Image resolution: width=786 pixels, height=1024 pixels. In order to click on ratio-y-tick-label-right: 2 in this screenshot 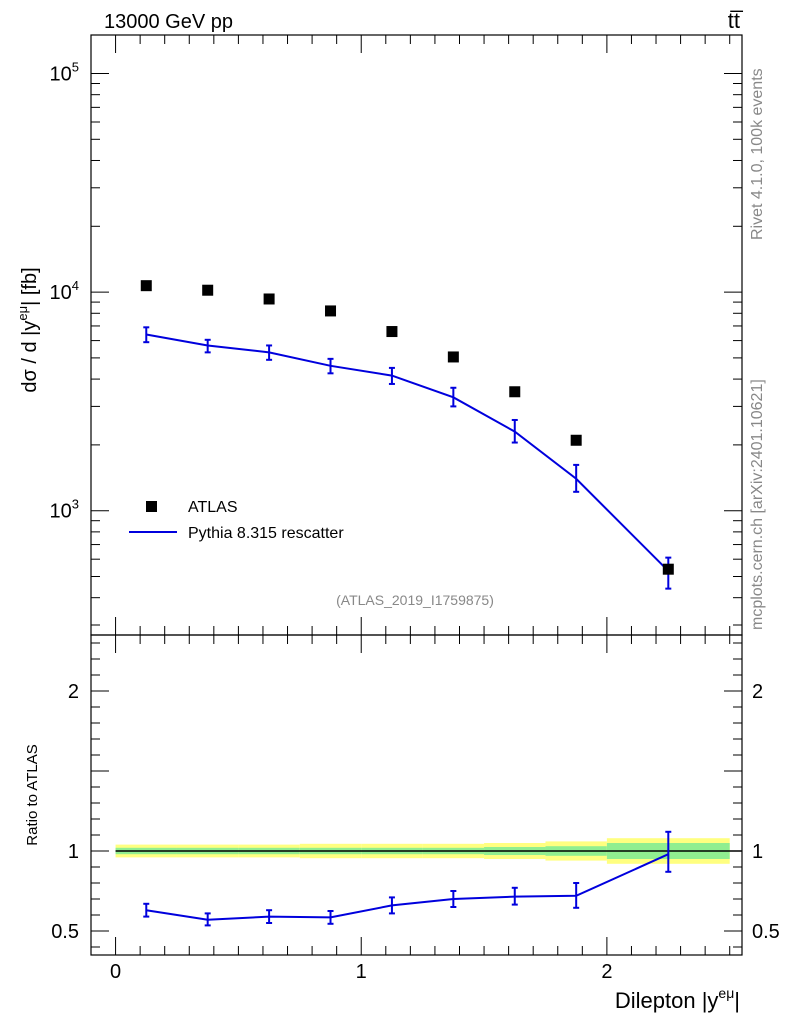, I will do `click(757, 692)`.